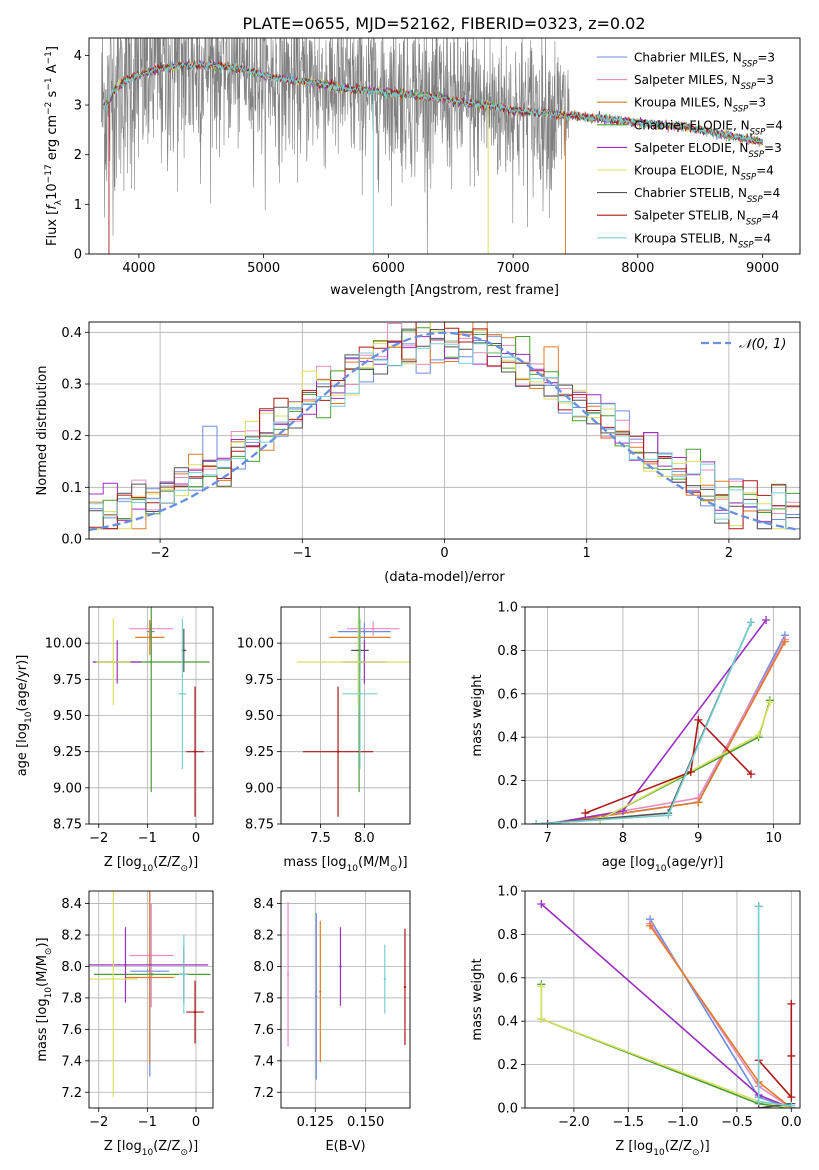  What do you see at coordinates (773, 148) in the screenshot?
I see `legend-text: =3` at bounding box center [773, 148].